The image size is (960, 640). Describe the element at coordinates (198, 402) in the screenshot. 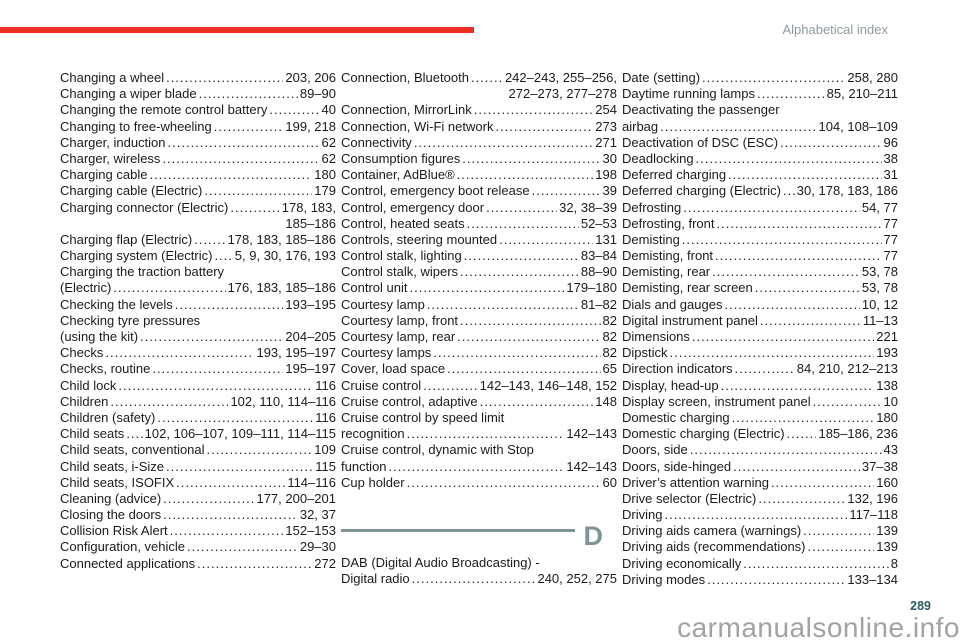

I see `index-entry: Children 102, 110, 114–116` at that location.